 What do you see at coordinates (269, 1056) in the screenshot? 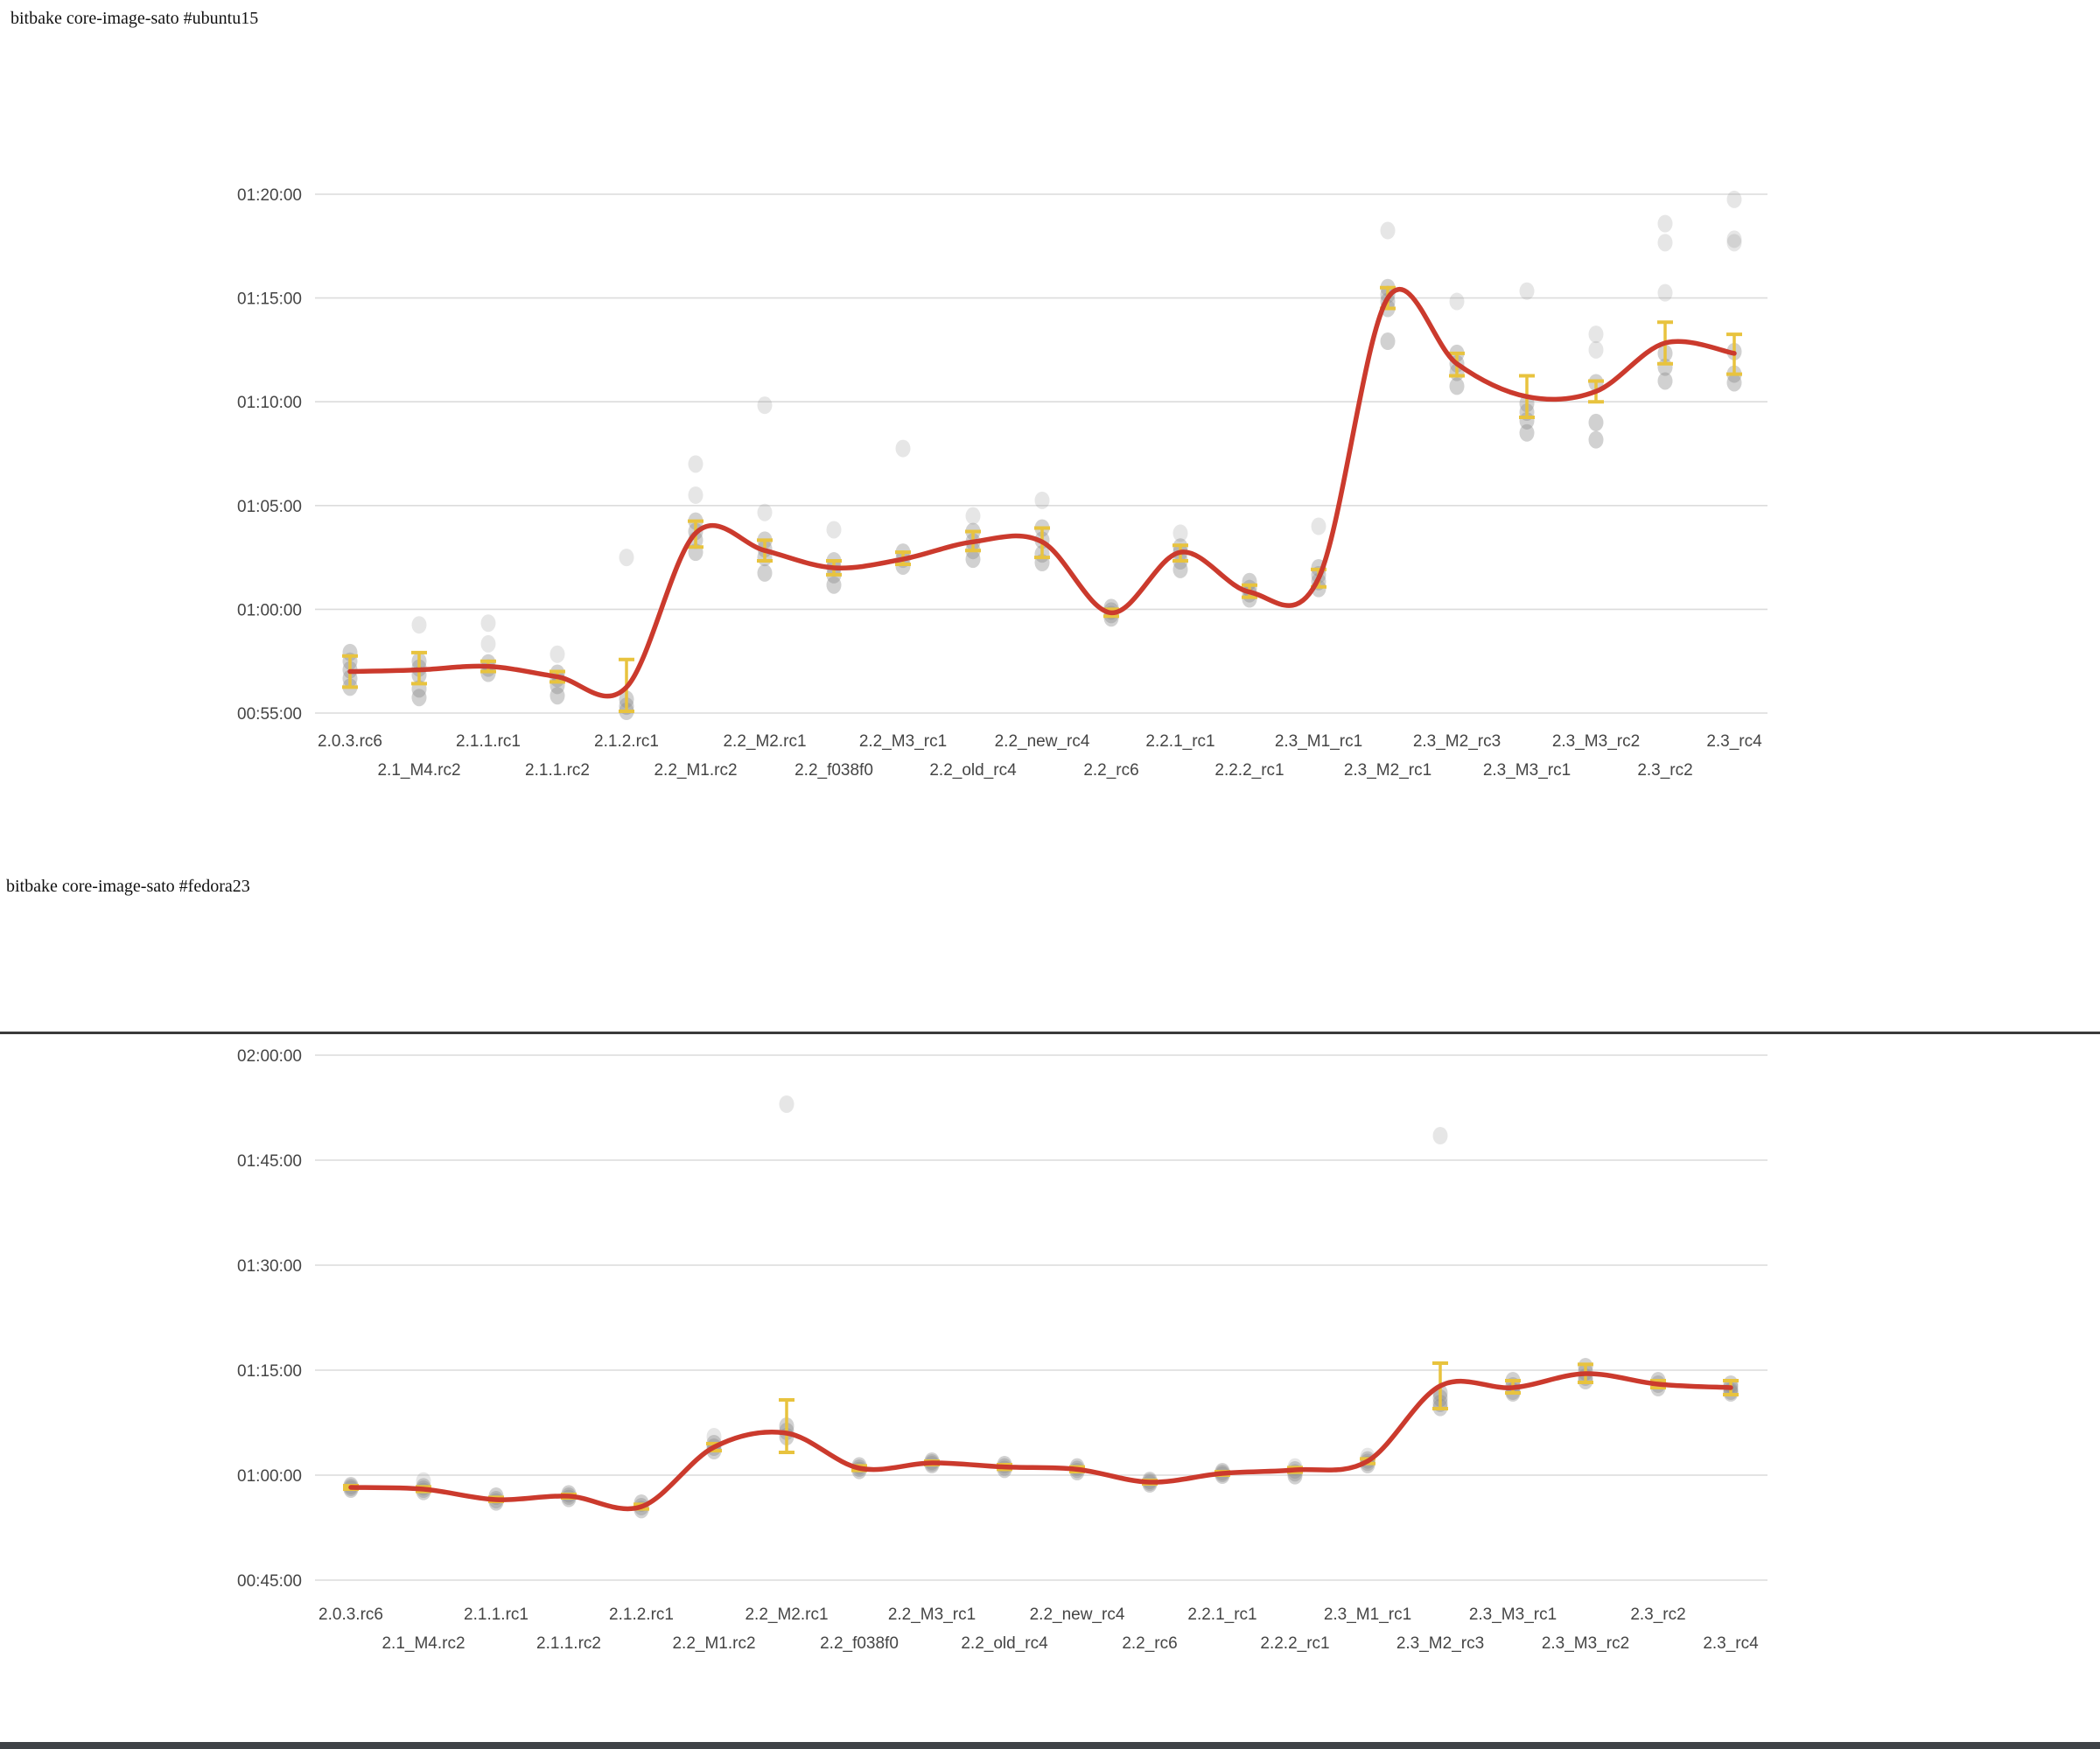
I see `y-tick-label: 02:00:00` at bounding box center [269, 1056].